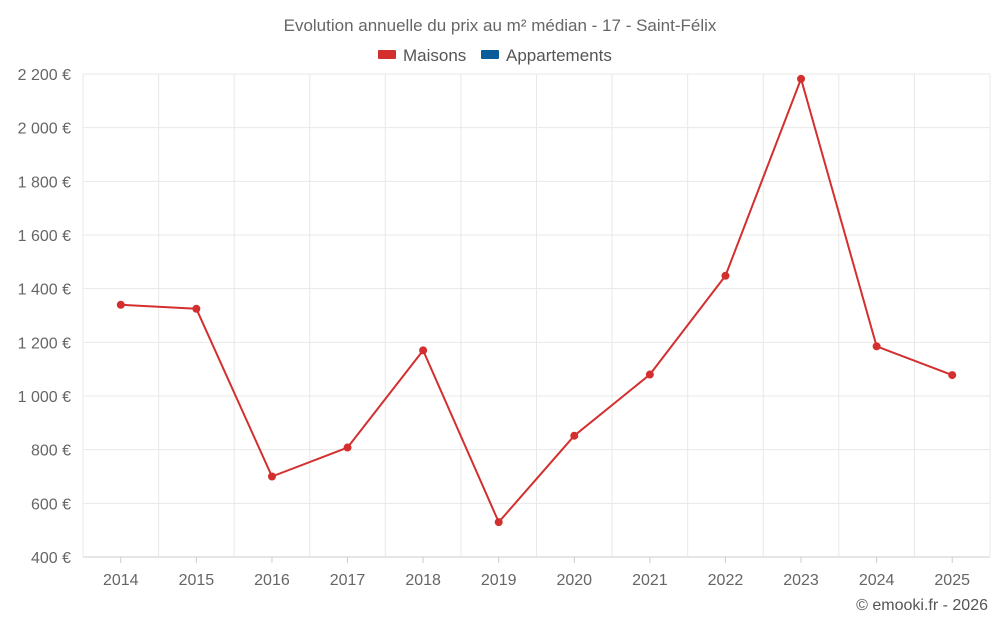  I want to click on x-tick-label: 2021, so click(650, 580).